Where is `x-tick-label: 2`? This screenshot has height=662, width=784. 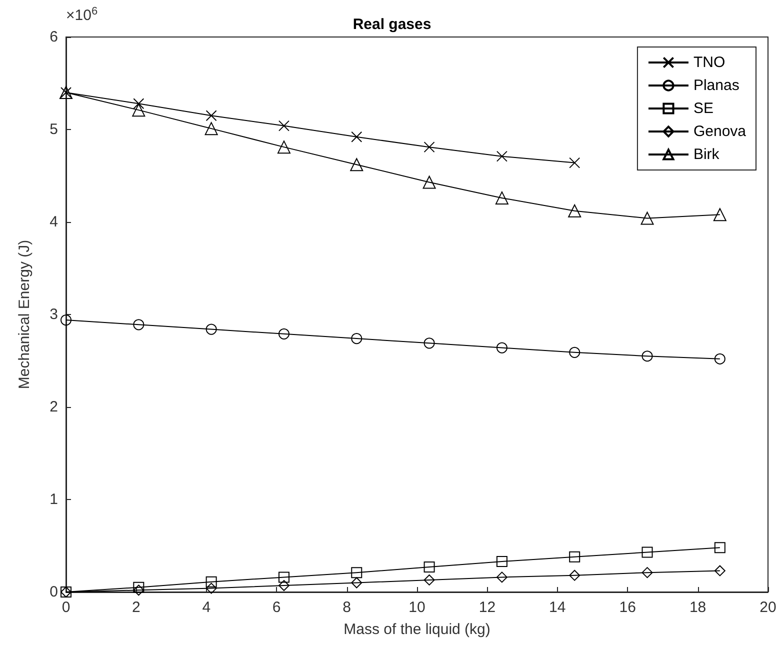
x-tick-label: 2 is located at coordinates (136, 607).